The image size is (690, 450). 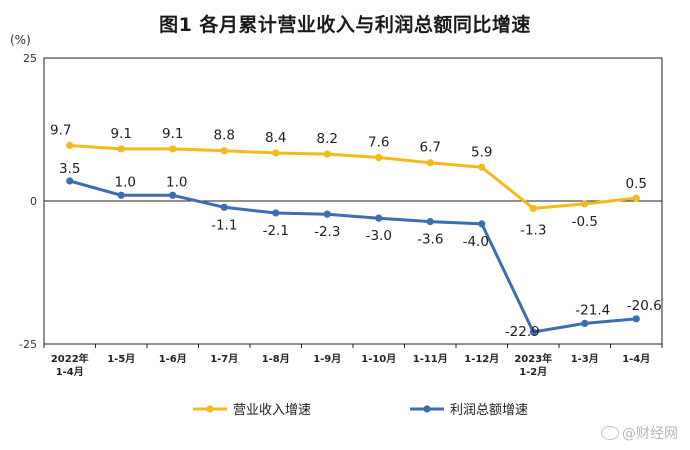 I want to click on profit-data-label: -4.0, so click(x=476, y=242).